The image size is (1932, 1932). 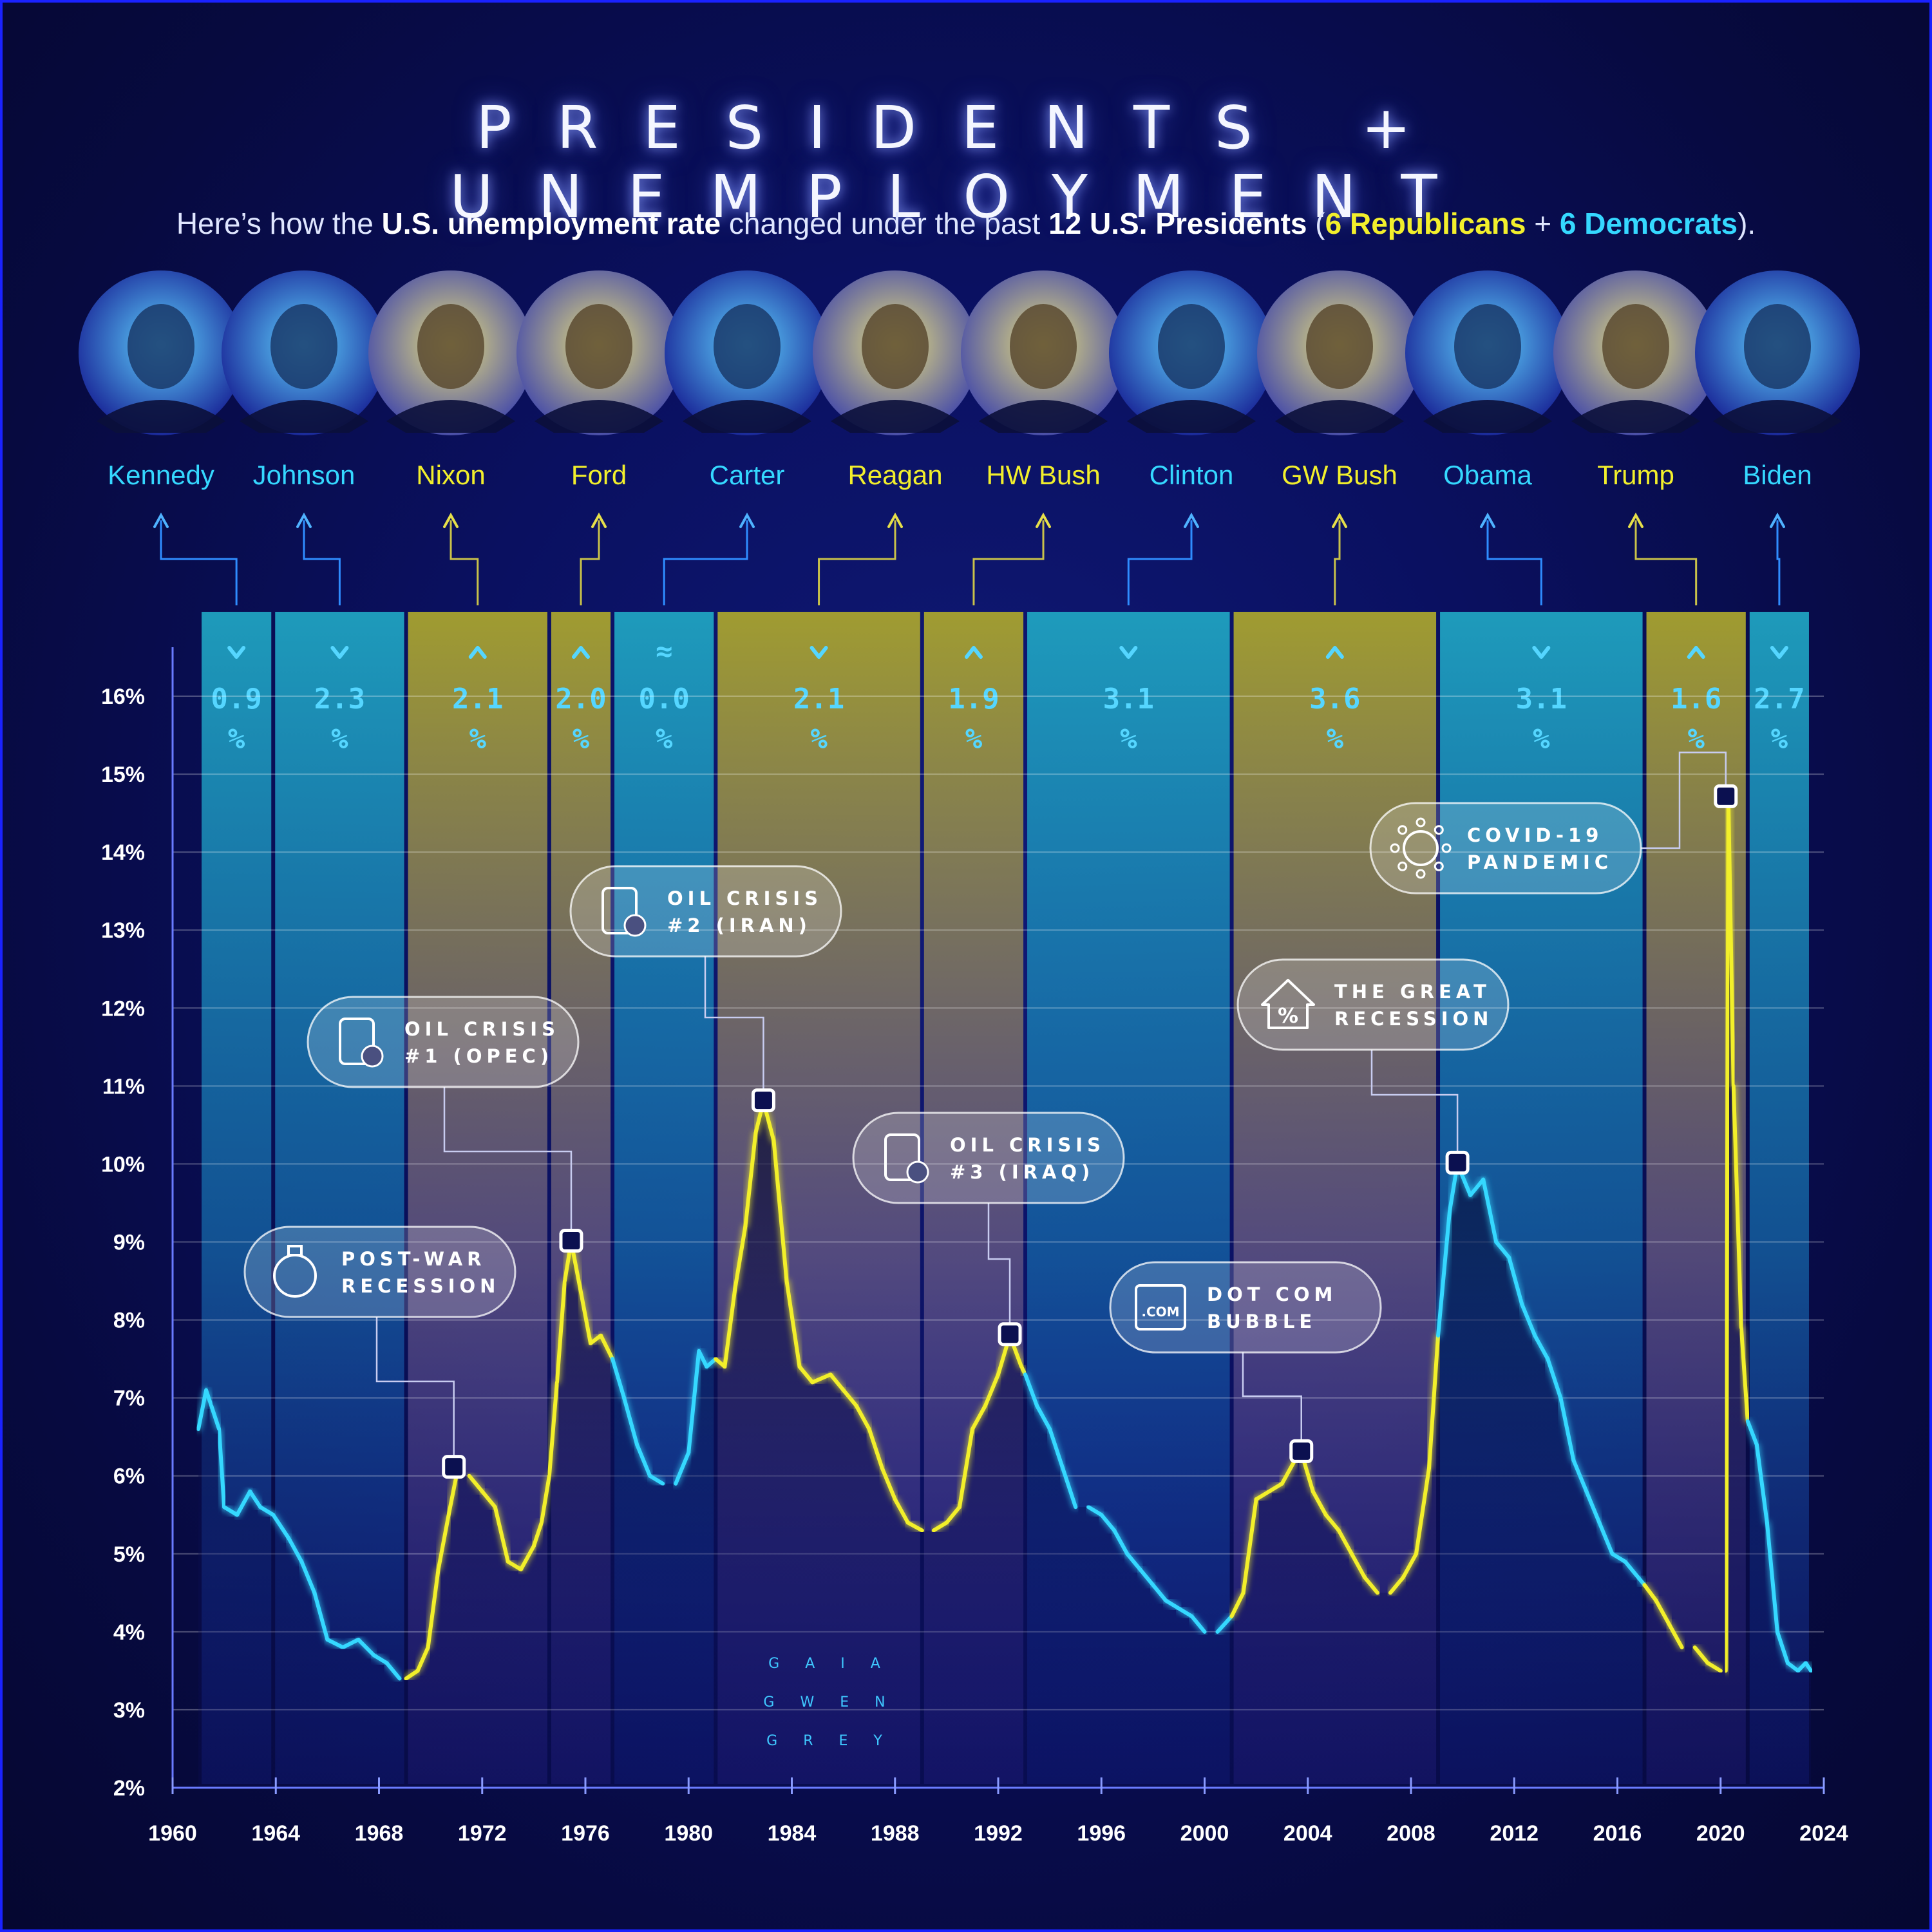 What do you see at coordinates (1160, 1307) in the screenshot?
I see `dotcom-window-icon` at bounding box center [1160, 1307].